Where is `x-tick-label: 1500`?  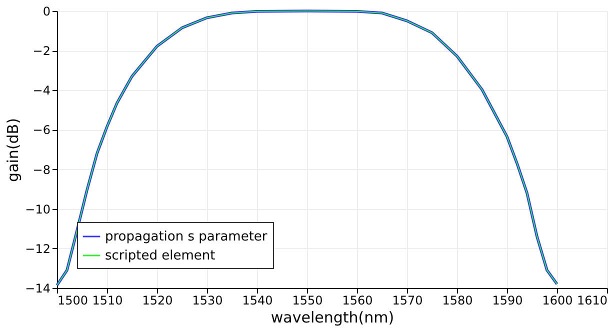
x-tick-label: 1500 is located at coordinates (73, 301).